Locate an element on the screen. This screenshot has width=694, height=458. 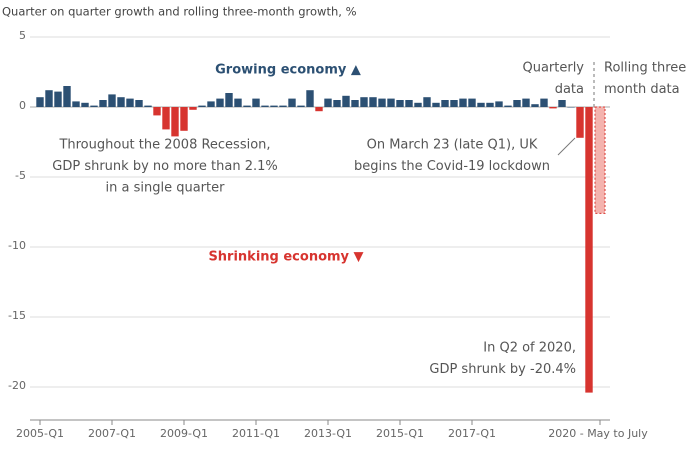
y-tick-label: -15 is located at coordinates (17, 315).